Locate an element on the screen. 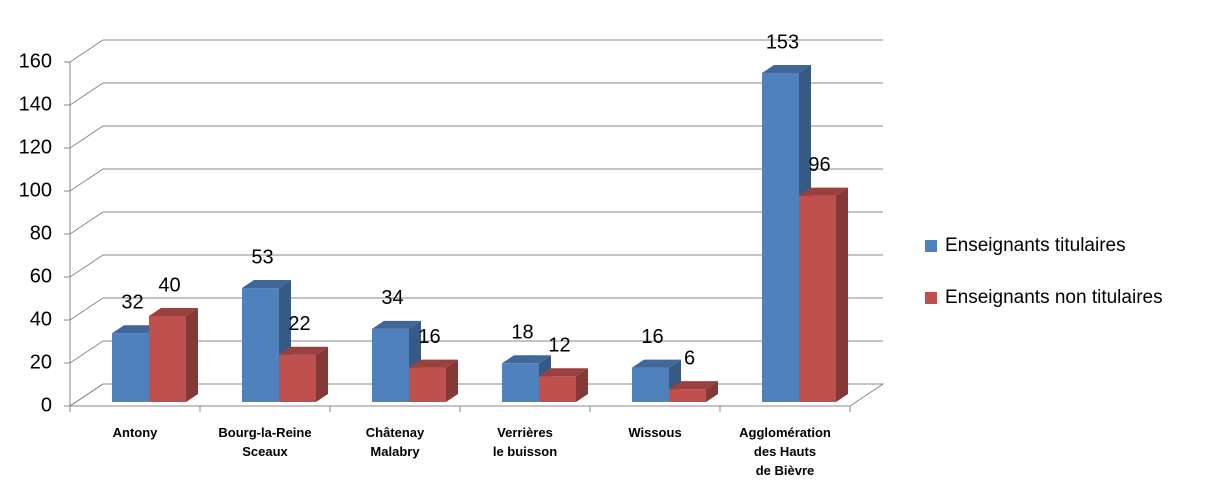 This screenshot has height=488, width=1229. x-tick-label: Wissous is located at coordinates (654, 432).